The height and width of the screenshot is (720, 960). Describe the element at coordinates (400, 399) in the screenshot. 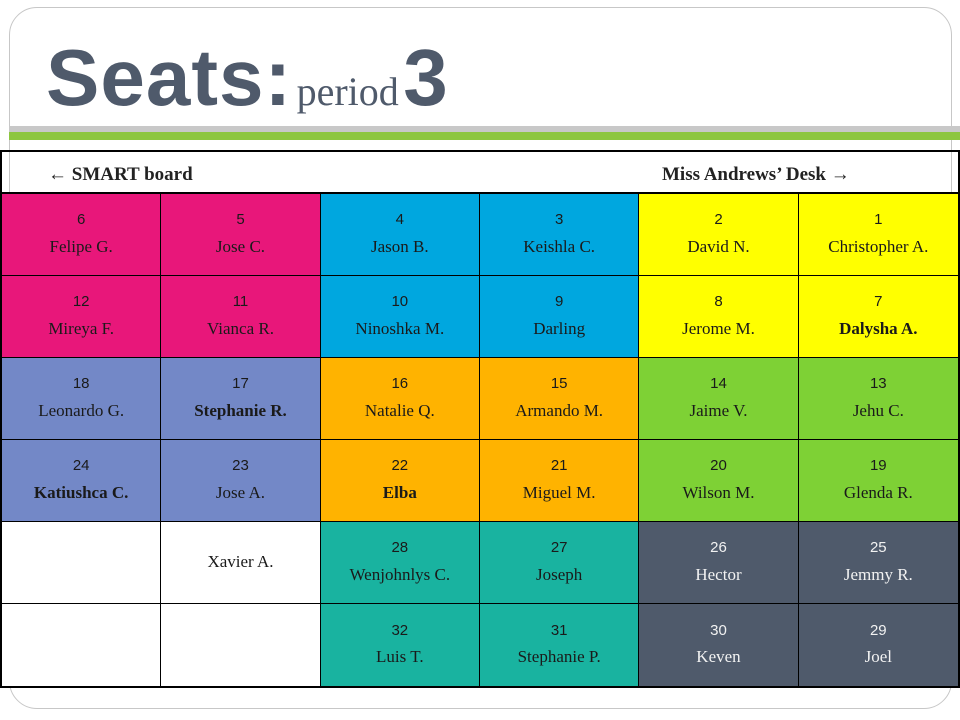

I see `seat-cell: 16 Natalie Q.` at that location.